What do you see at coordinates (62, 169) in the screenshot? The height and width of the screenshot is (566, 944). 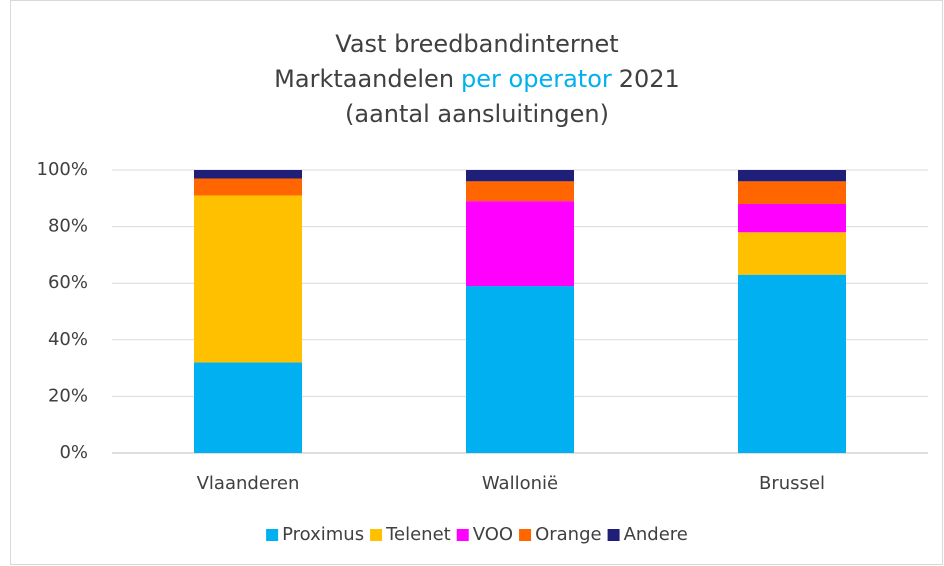 I see `y-tick-label: 100%` at bounding box center [62, 169].